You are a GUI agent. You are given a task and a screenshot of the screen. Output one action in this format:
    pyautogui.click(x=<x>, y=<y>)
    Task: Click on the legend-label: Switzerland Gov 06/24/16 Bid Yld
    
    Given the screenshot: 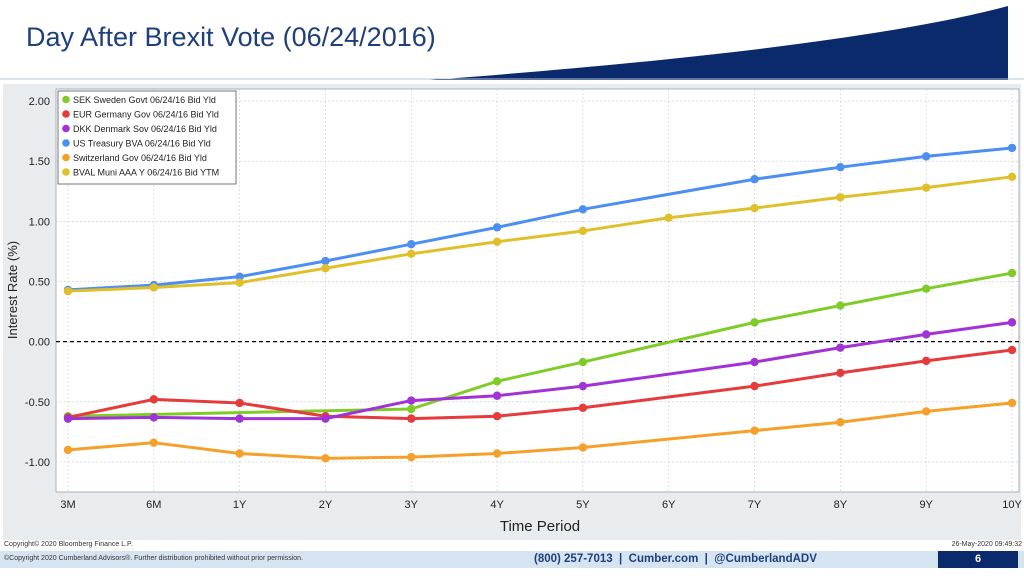 What is the action you would take?
    pyautogui.click(x=140, y=158)
    